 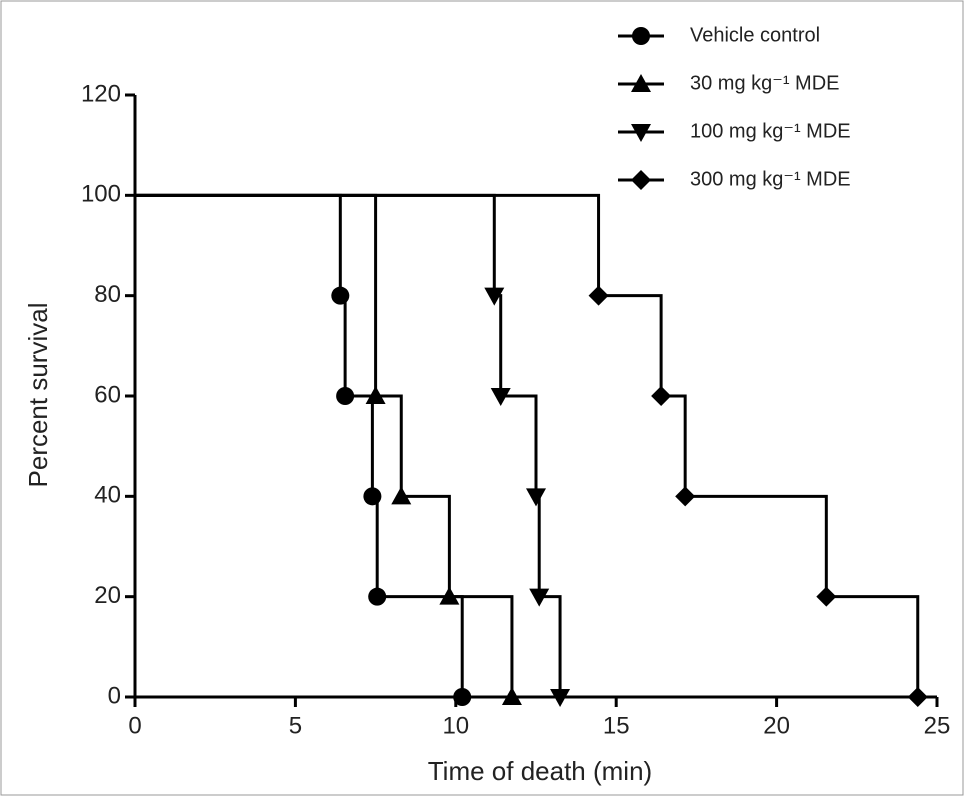 What do you see at coordinates (755, 35) in the screenshot?
I see `legend-label: Vehicle control` at bounding box center [755, 35].